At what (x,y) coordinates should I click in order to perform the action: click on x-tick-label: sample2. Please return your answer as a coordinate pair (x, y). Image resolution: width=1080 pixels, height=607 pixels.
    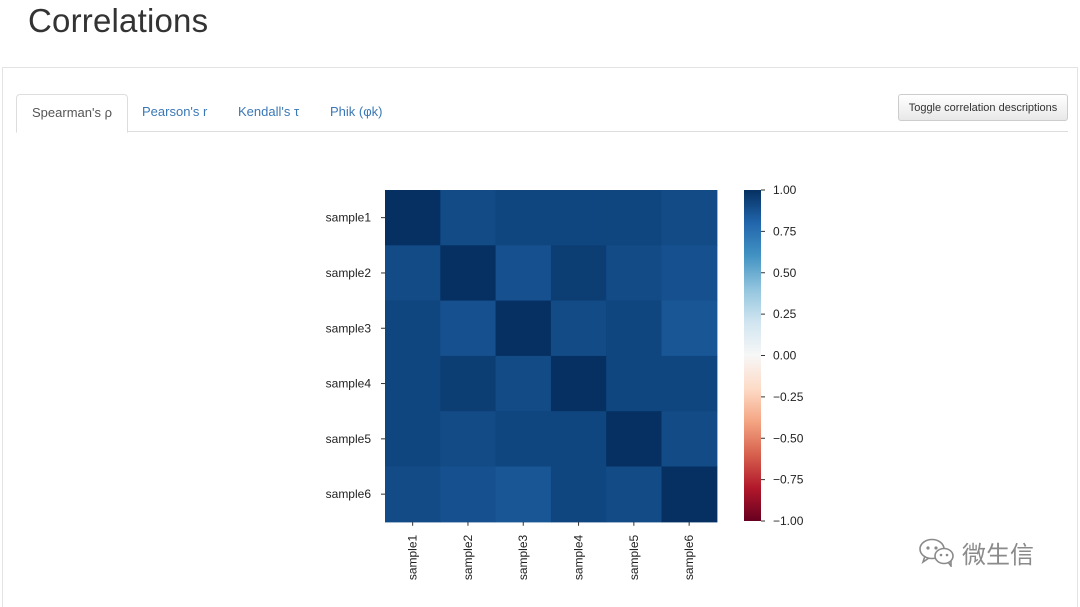
    Looking at the image, I should click on (468, 557).